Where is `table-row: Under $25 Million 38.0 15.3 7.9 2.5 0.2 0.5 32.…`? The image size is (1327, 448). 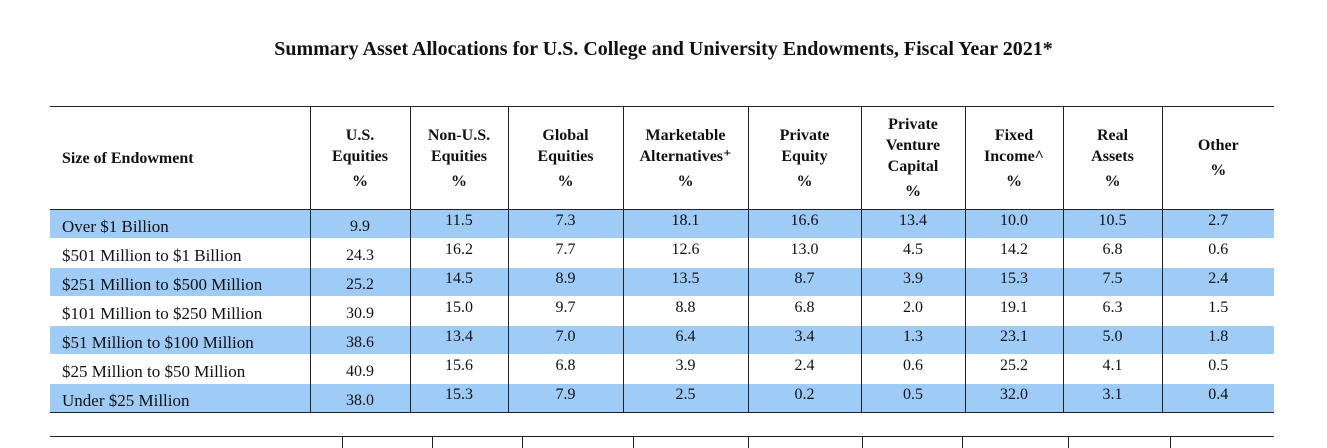 table-row: Under $25 Million 38.0 15.3 7.9 2.5 0.2 0.5 32.… is located at coordinates (662, 398).